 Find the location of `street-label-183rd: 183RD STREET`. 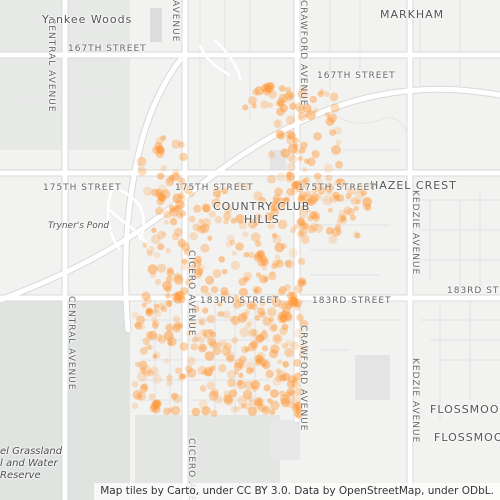

street-label-183rd: 183RD STREET is located at coordinates (240, 301).